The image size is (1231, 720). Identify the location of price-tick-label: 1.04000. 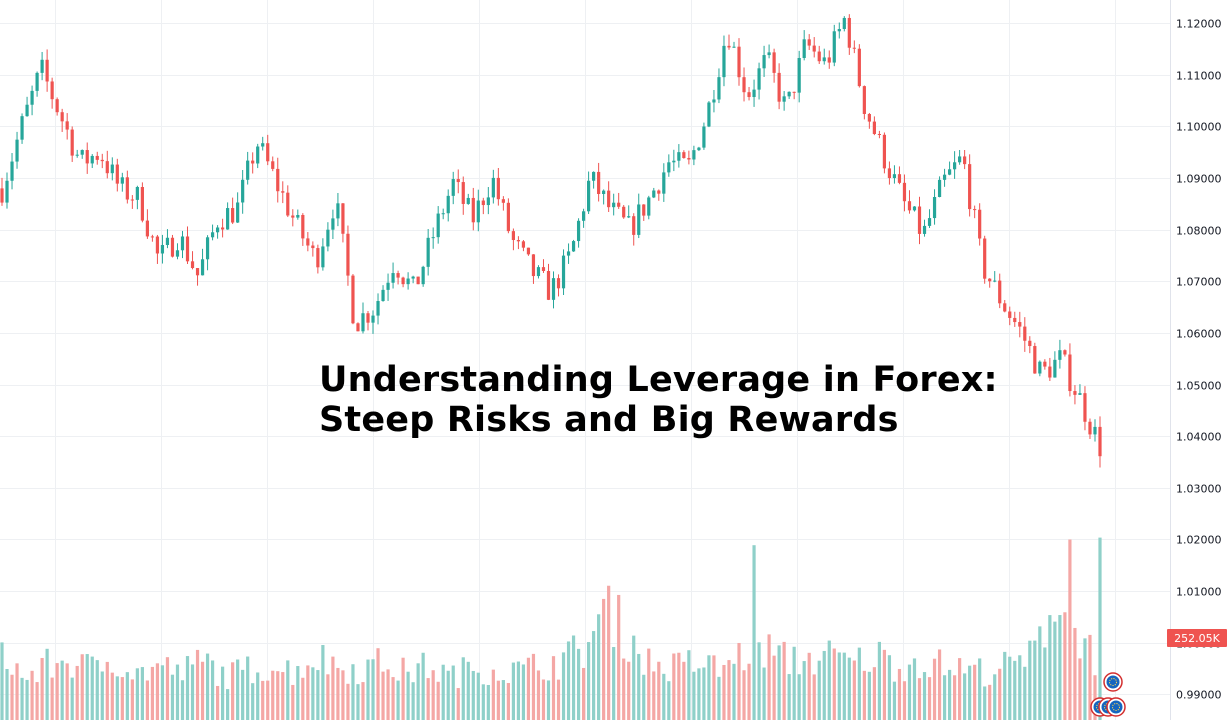
(1199, 437).